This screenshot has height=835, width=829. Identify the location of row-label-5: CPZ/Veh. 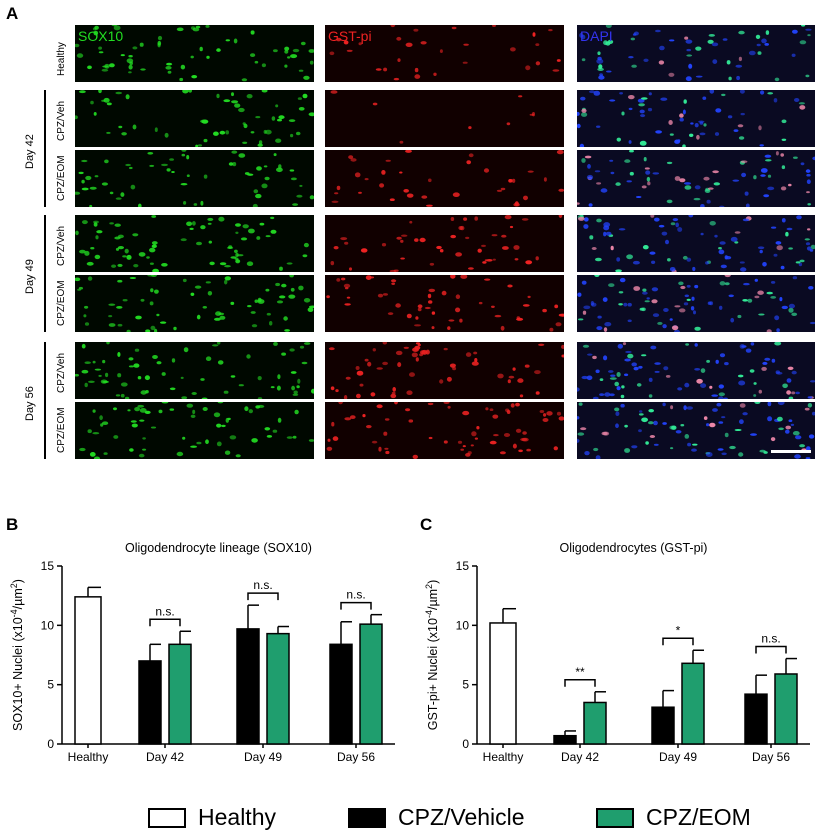
(61, 372).